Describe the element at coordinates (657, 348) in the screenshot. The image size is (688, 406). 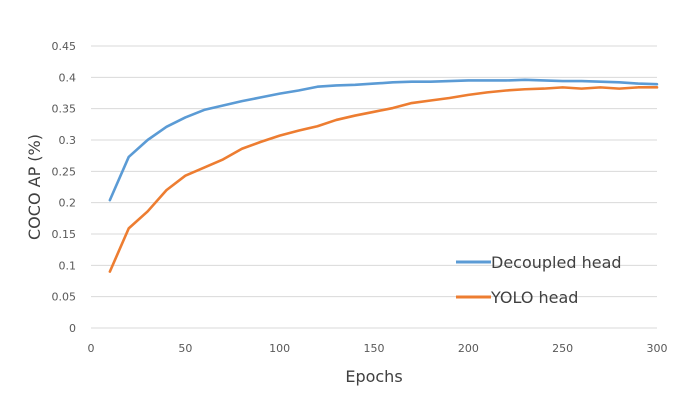
I see `x-tick-label: 300` at that location.